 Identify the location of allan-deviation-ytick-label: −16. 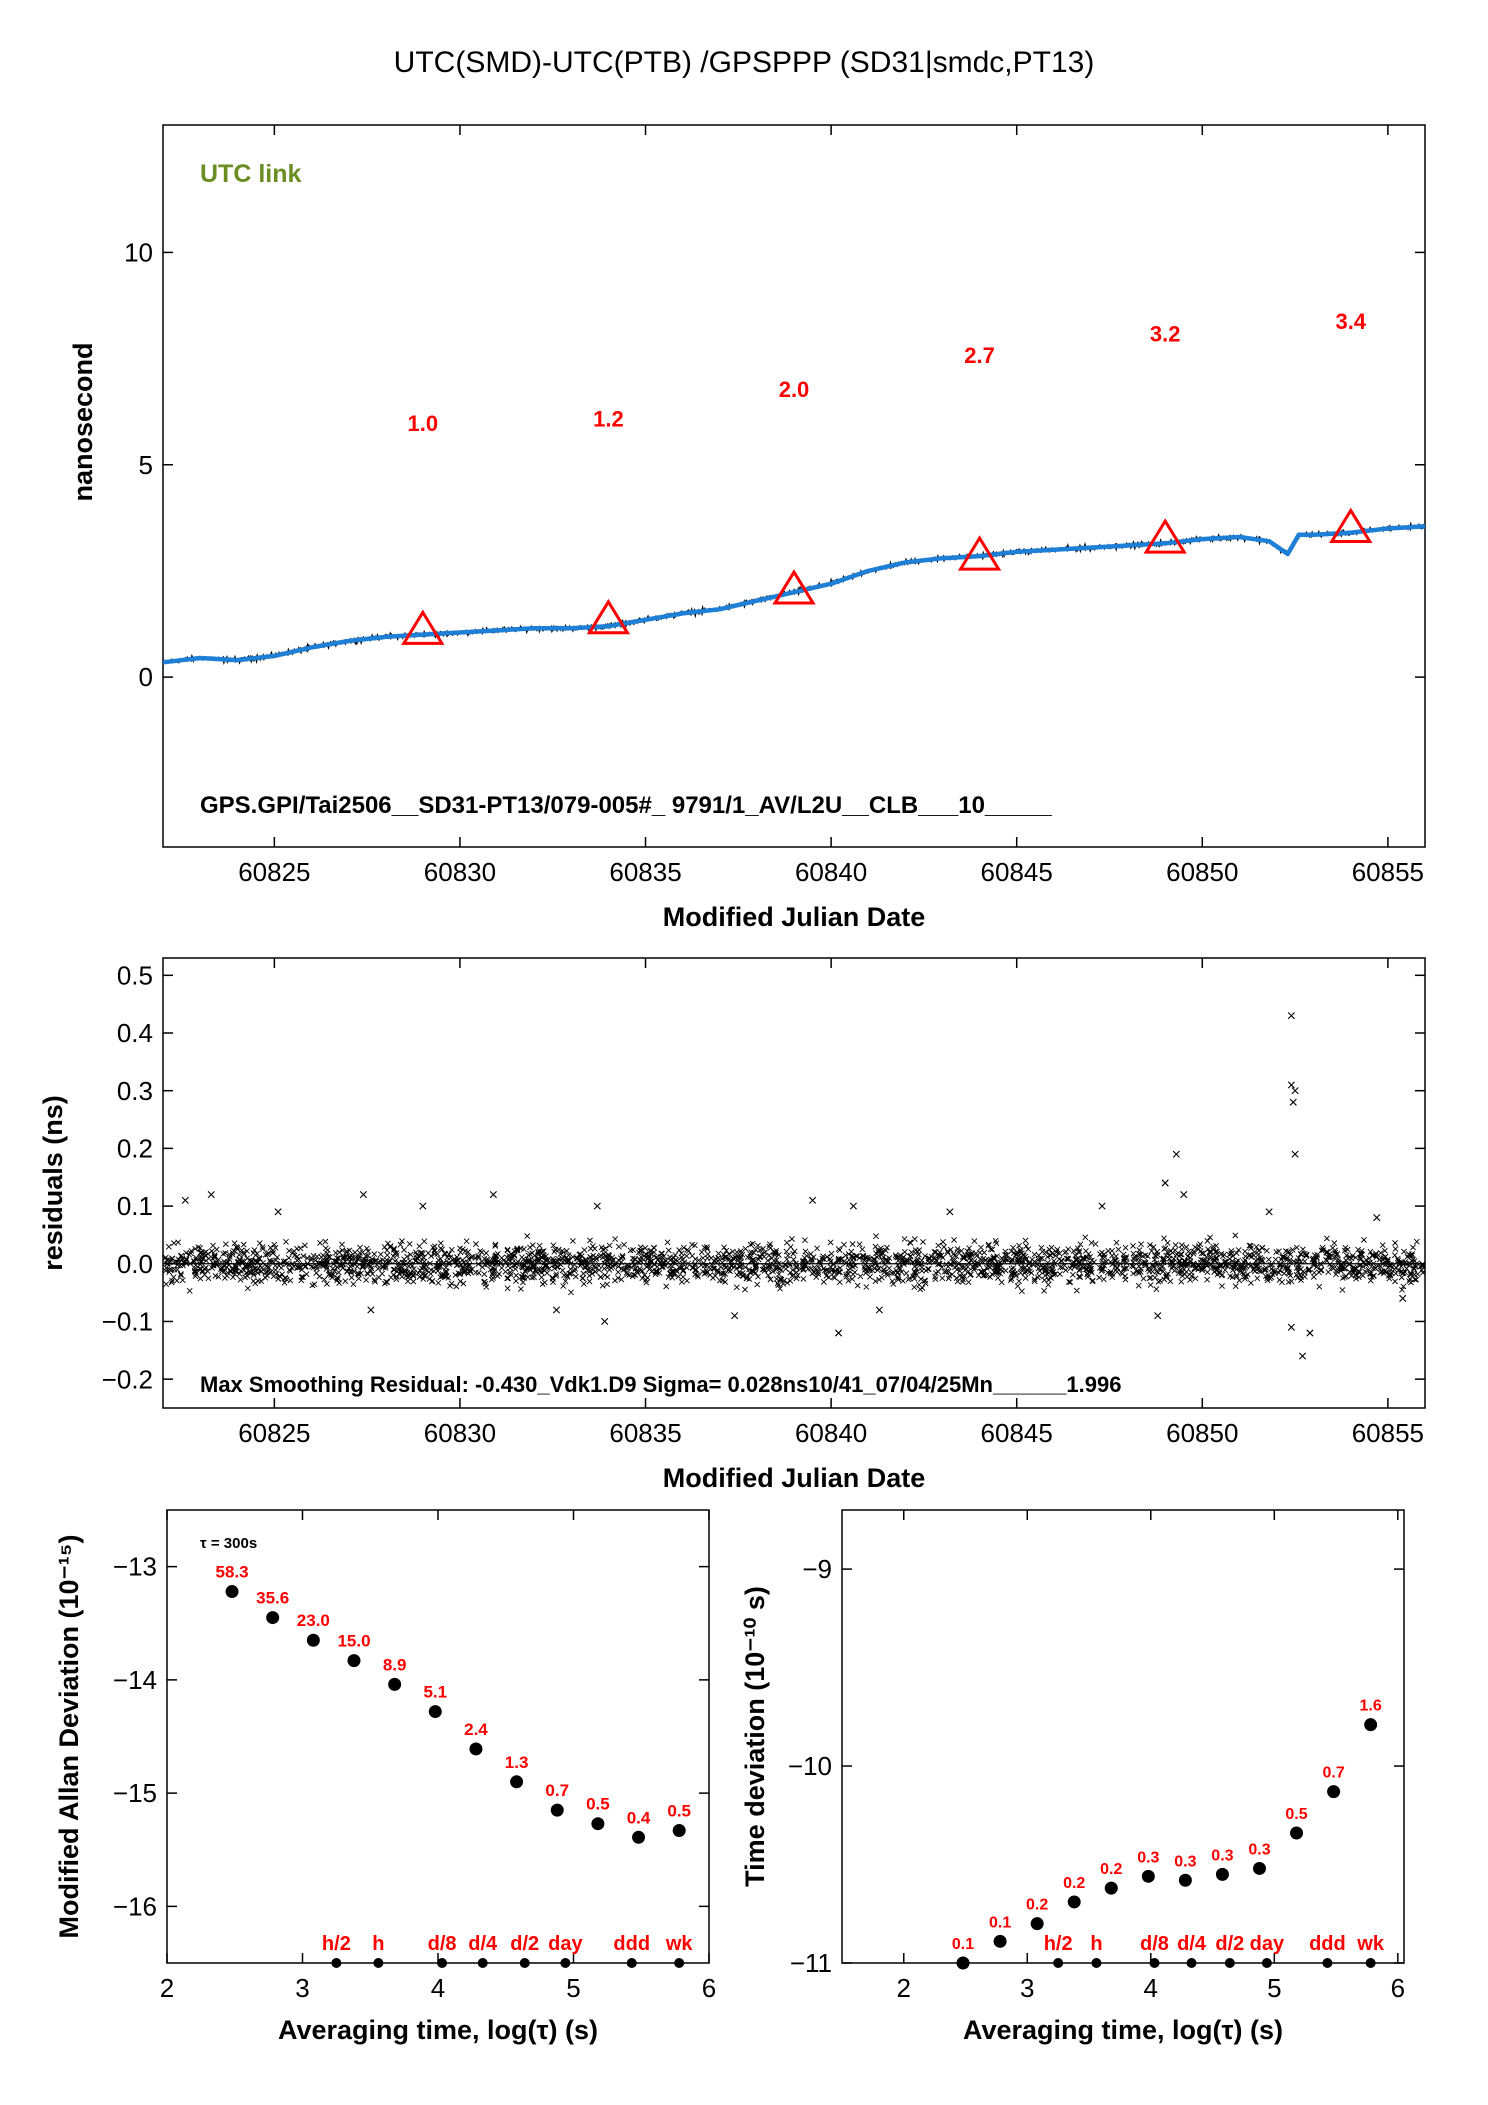
(135, 1906).